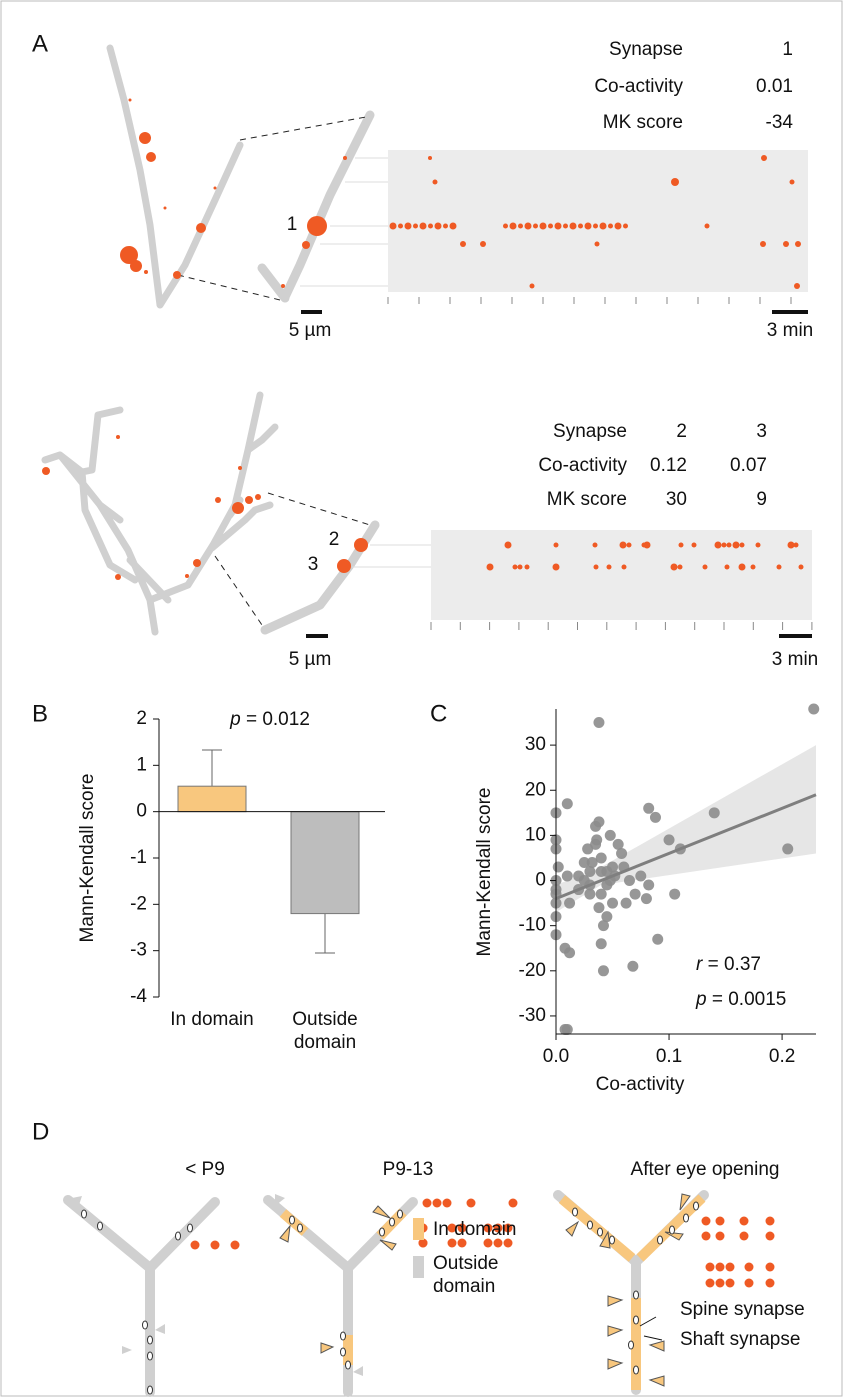  What do you see at coordinates (676, 499) in the screenshot?
I see `table-value: 30` at bounding box center [676, 499].